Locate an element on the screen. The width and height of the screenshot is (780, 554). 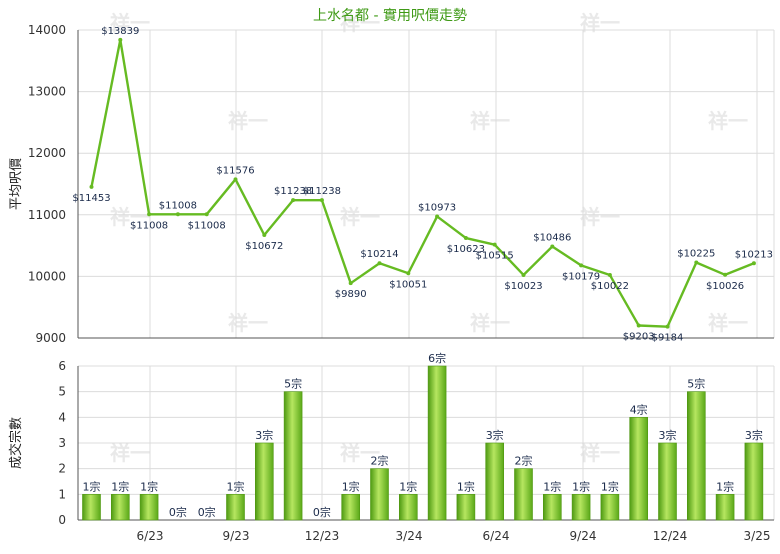
price-point-label: $10022 is located at coordinates (610, 286).